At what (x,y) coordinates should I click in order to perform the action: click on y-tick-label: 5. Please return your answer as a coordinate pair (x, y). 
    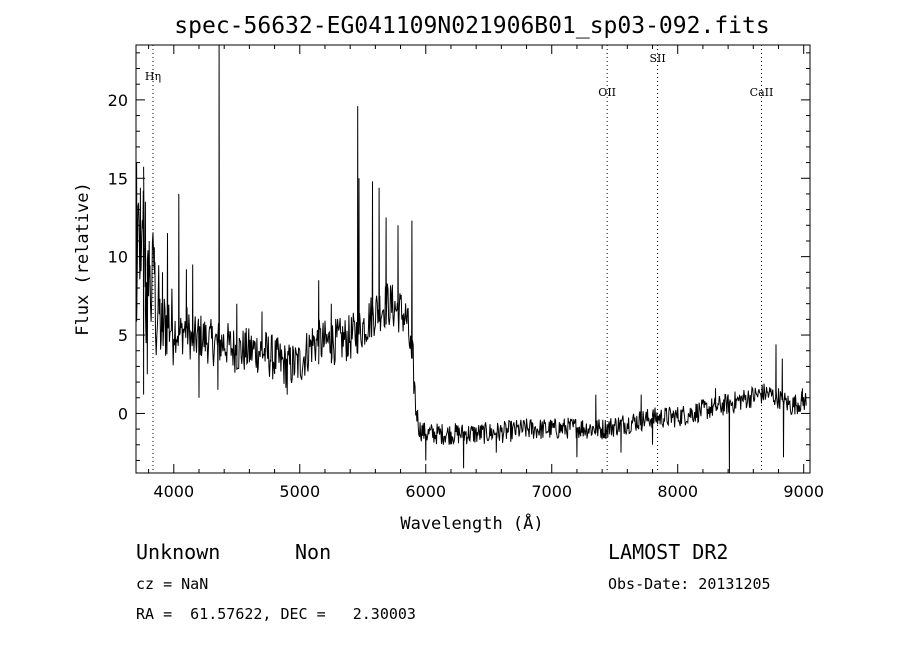
    Looking at the image, I should click on (123, 335).